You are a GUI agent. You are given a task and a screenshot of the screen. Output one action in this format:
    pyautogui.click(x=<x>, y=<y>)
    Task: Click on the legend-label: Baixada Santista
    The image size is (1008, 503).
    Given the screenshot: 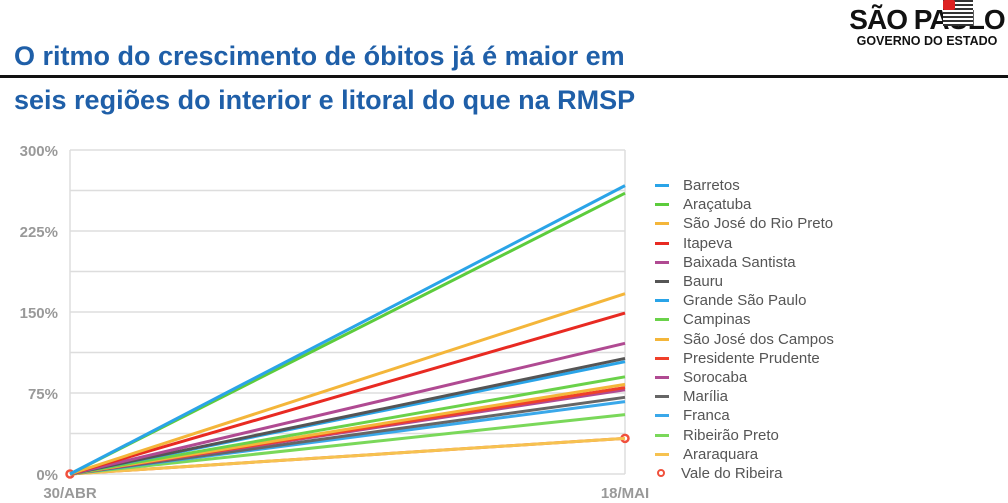 What is the action you would take?
    pyautogui.click(x=739, y=262)
    